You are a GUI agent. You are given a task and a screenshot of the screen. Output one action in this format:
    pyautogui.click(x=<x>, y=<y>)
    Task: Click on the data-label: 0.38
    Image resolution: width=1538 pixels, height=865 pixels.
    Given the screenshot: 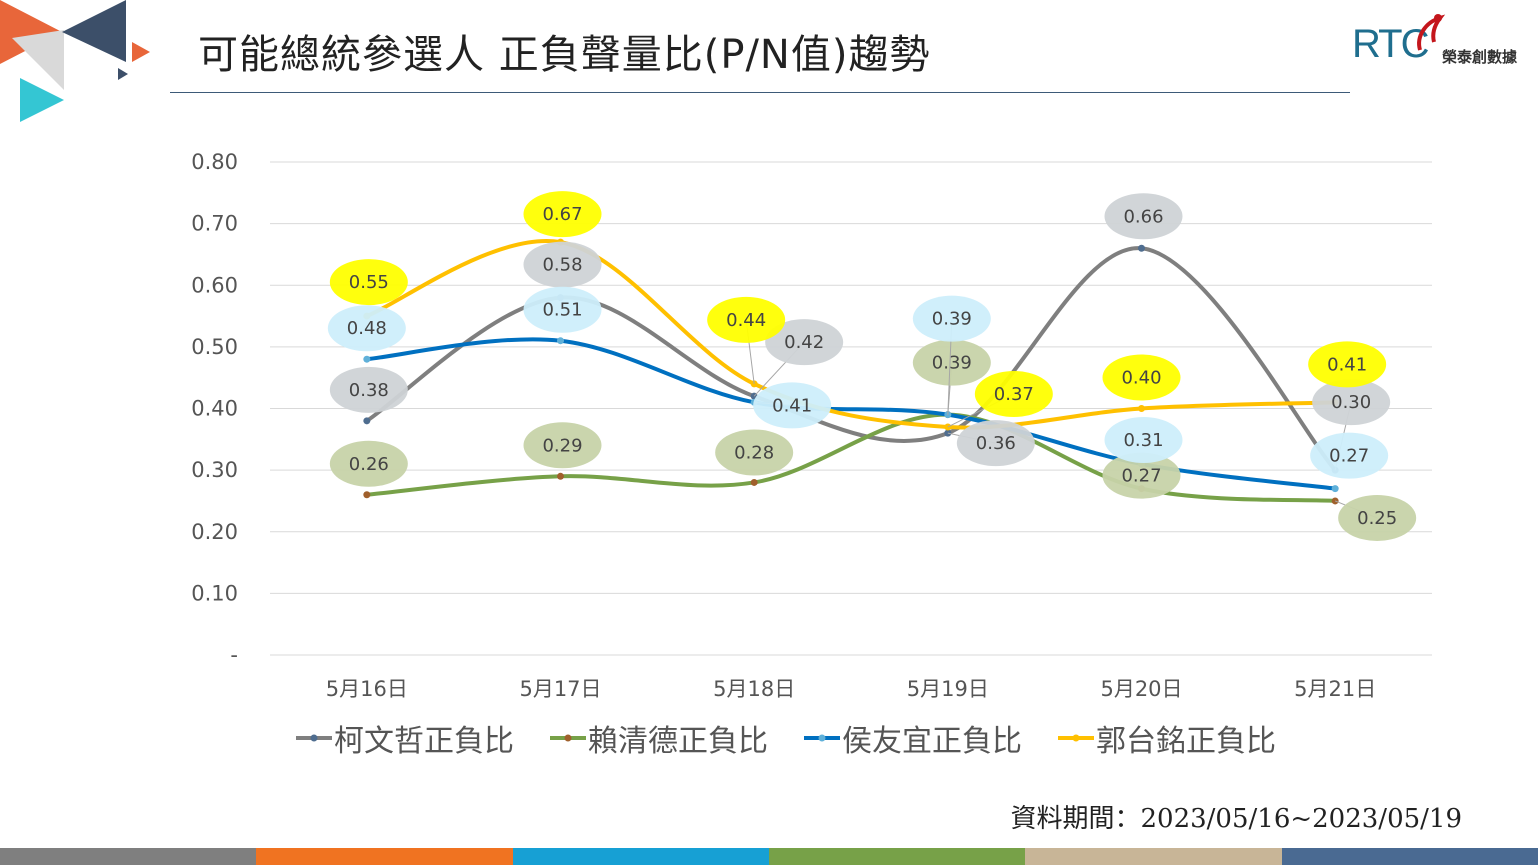 What is the action you would take?
    pyautogui.click(x=369, y=390)
    